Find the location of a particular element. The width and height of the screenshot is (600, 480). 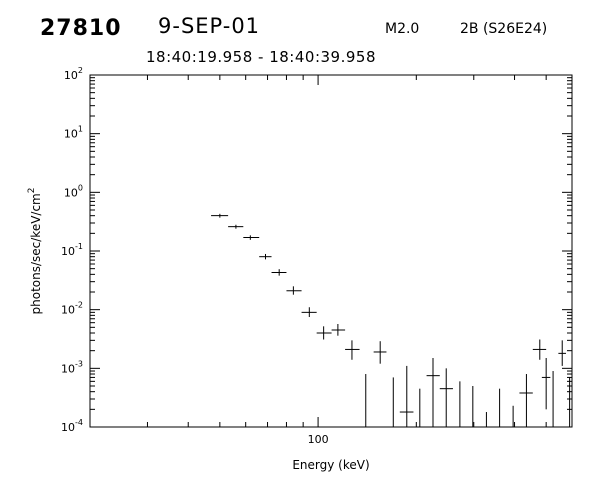

y-axis-label-exponent: 2 is located at coordinates (32, 191).